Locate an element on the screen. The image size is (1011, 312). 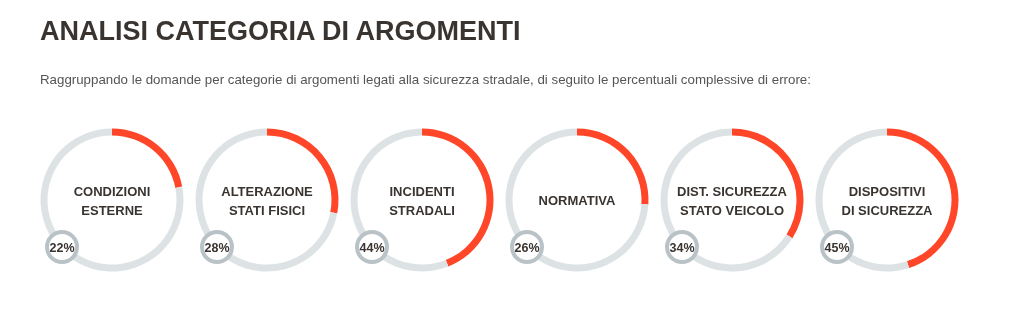
text: 45% is located at coordinates (837, 248).